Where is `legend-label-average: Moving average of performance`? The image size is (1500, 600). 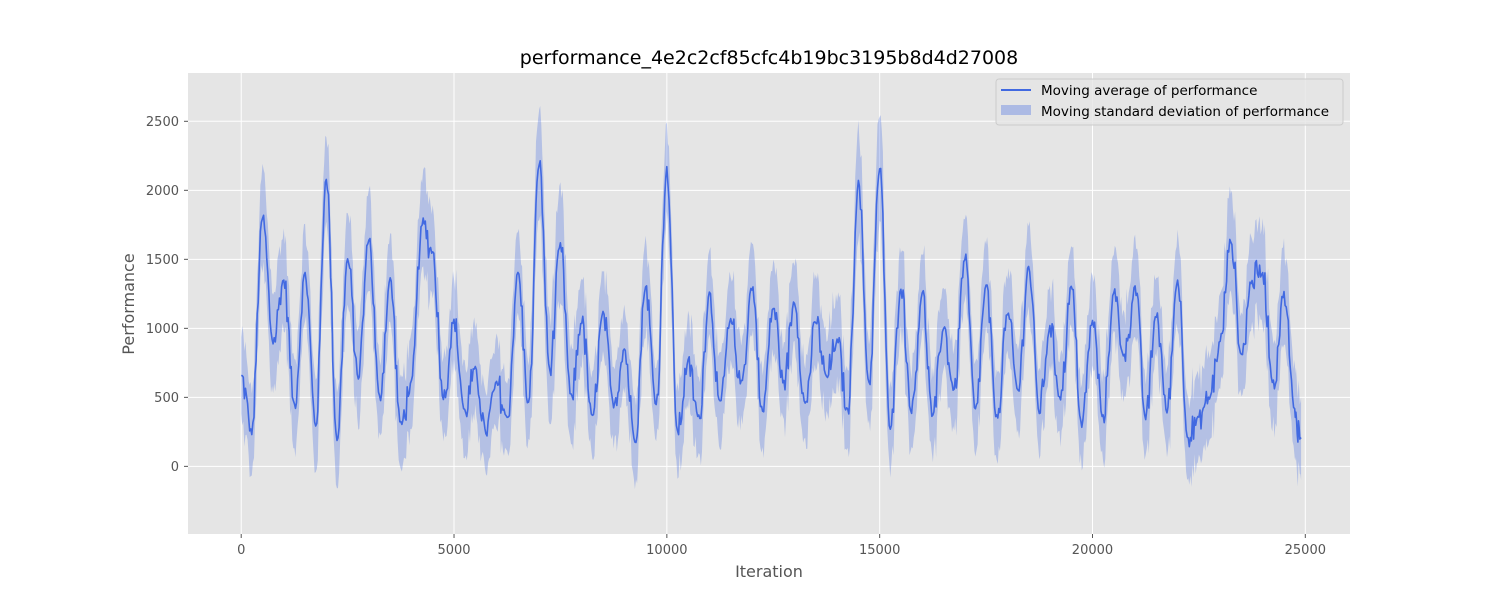
legend-label-average: Moving average of performance is located at coordinates (1149, 91).